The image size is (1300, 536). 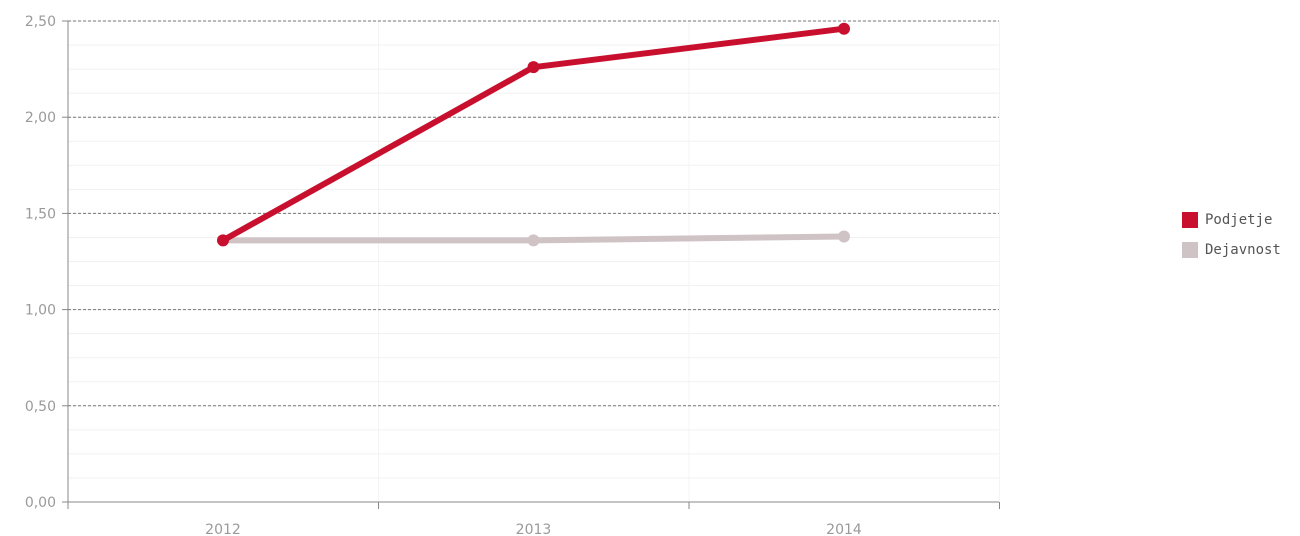 I want to click on legend-item-podjetje: Podjetje, so click(x=1231, y=220).